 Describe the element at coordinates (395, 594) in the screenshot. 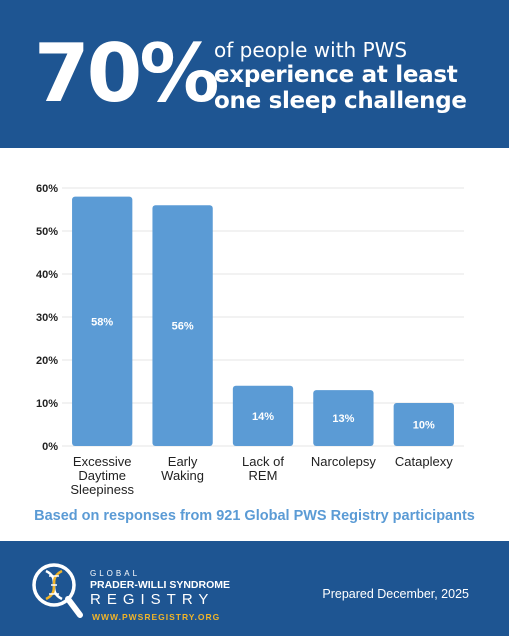

I see `prepared-date: Prepared December, 2025` at that location.